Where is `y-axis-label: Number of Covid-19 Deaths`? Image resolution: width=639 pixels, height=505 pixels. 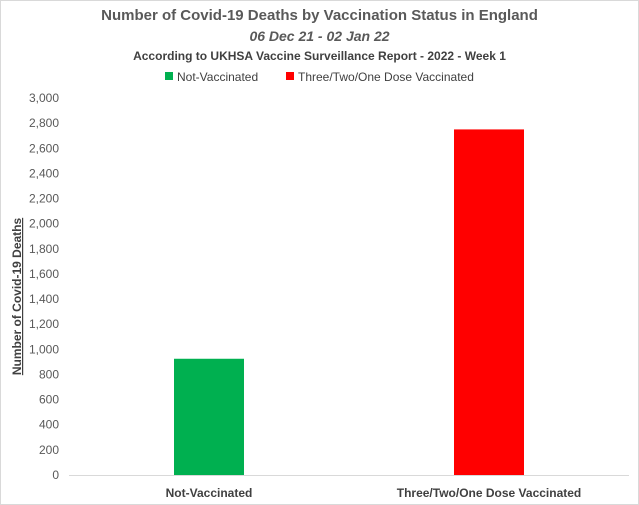
y-axis-label: Number of Covid-19 Deaths is located at coordinates (17, 296).